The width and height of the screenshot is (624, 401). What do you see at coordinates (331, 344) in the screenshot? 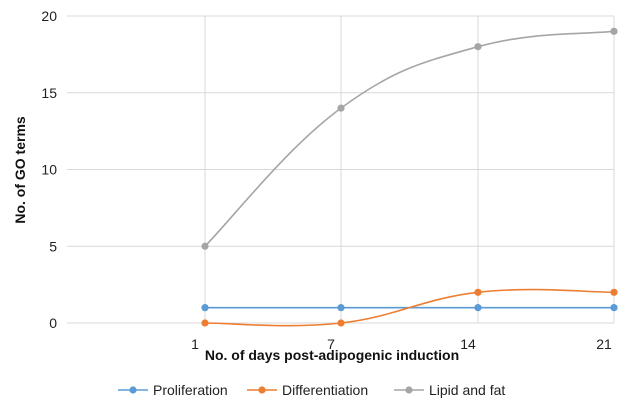
I see `x-tick-label: 7` at bounding box center [331, 344].